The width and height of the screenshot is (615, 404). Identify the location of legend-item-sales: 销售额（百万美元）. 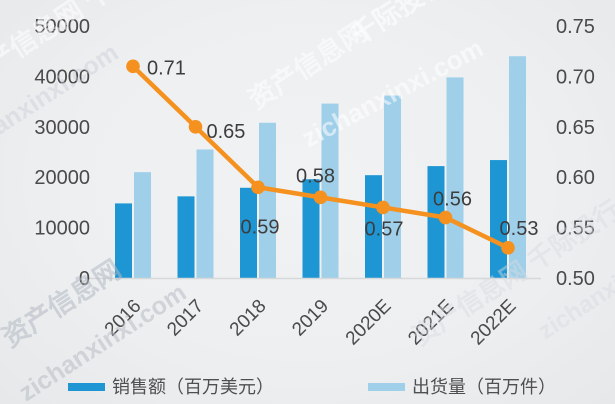
(171, 387).